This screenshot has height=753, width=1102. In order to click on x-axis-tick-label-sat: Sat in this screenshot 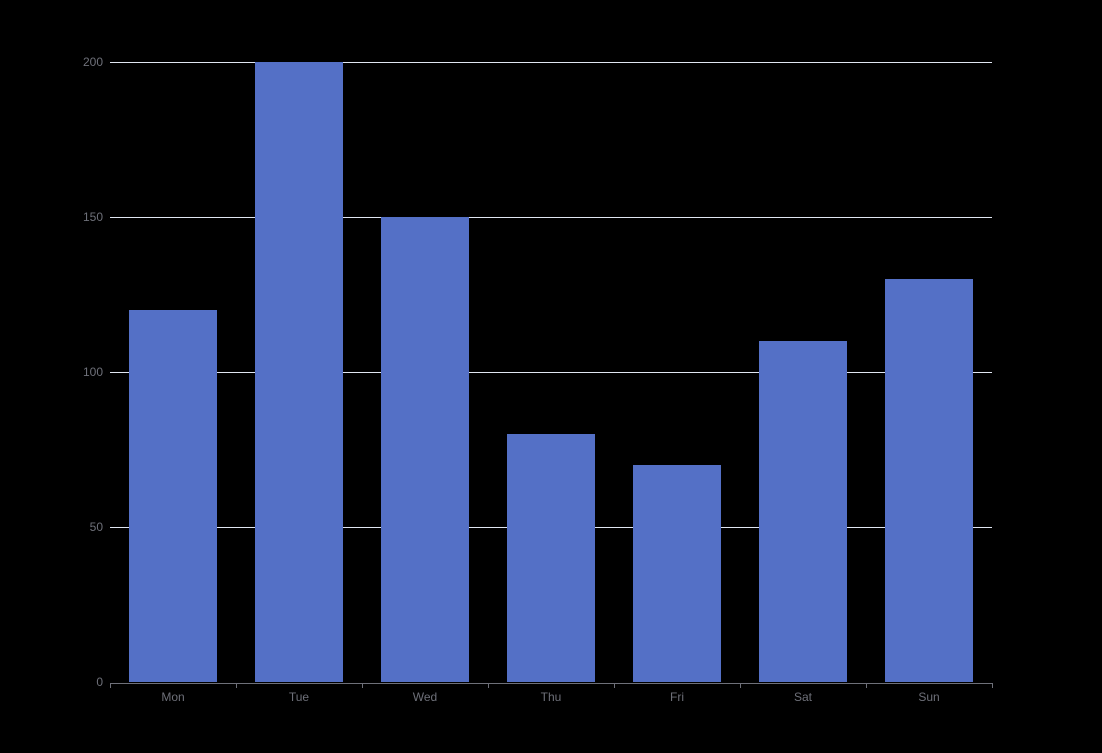, I will do `click(802, 697)`.